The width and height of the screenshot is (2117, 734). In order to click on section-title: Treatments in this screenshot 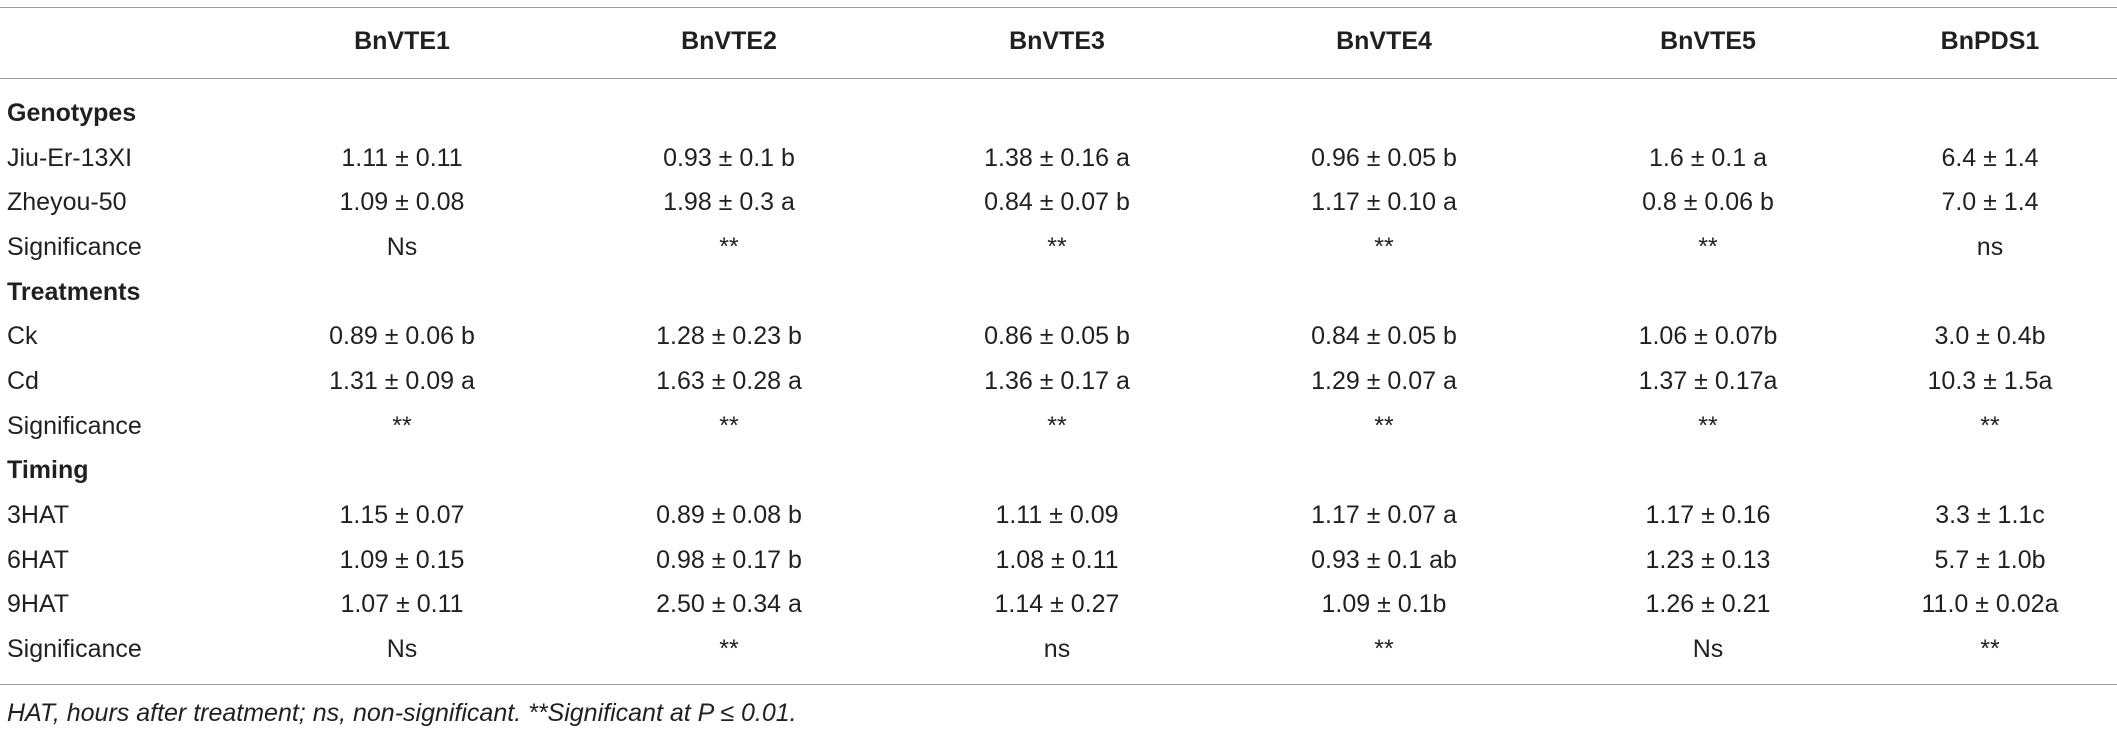, I will do `click(74, 291)`.